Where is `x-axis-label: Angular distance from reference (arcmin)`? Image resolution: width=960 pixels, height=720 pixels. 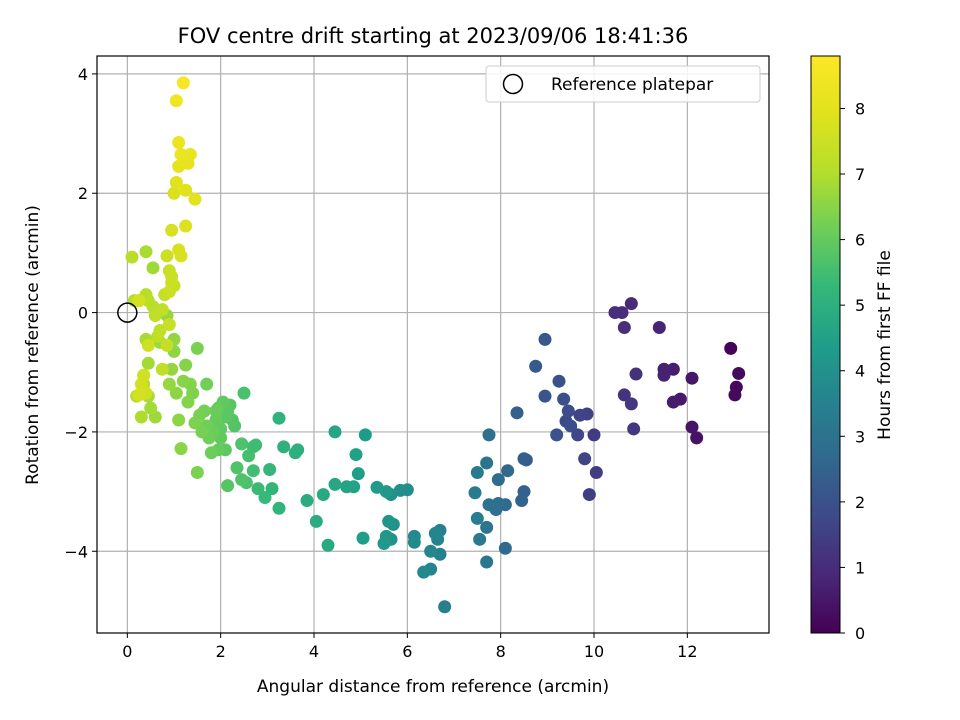 x-axis-label: Angular distance from reference (arcmin) is located at coordinates (433, 687).